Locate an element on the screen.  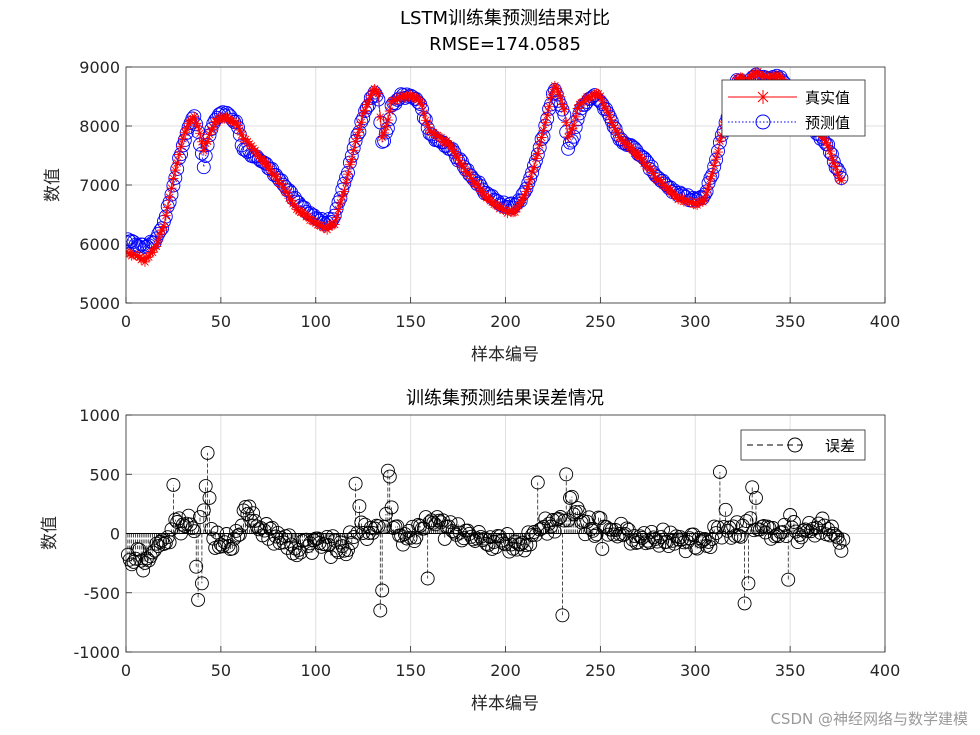
x-tick-label: 300 is located at coordinates (695, 321).